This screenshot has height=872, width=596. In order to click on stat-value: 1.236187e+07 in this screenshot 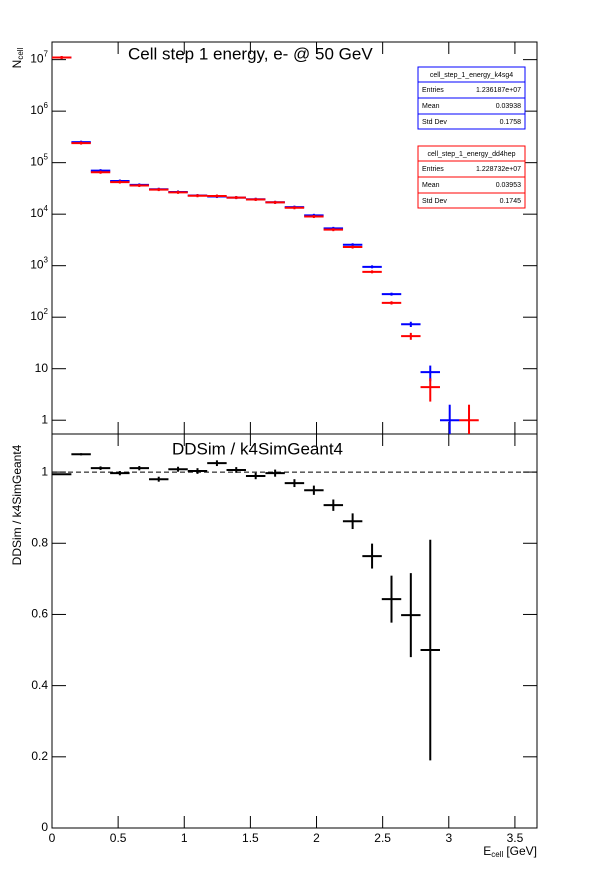, I will do `click(498, 90)`.